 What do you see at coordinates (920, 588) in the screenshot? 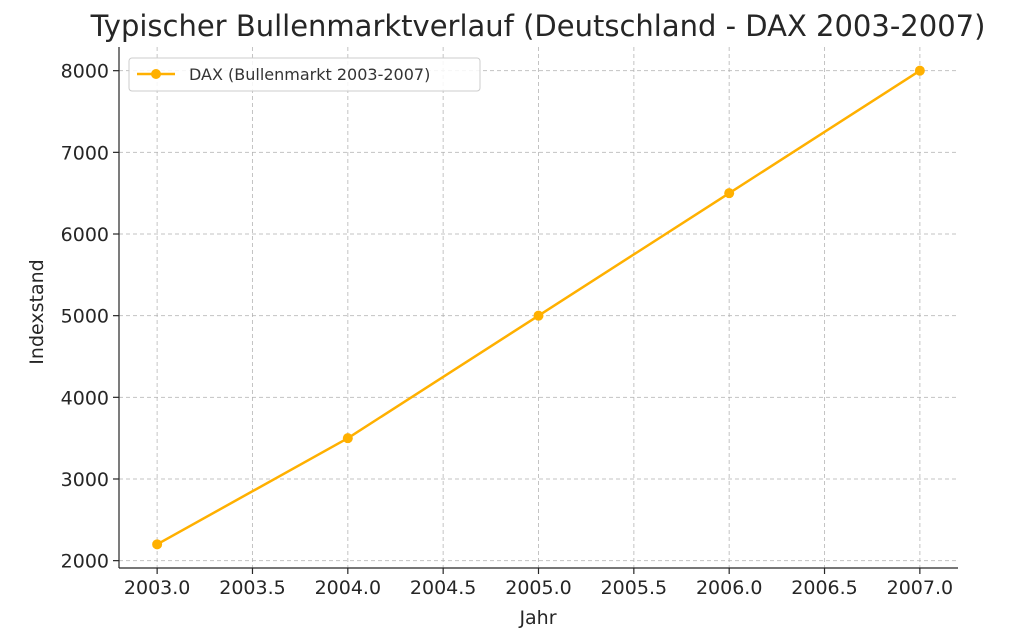
I see `x-tick-label: 2007.0` at bounding box center [920, 588].